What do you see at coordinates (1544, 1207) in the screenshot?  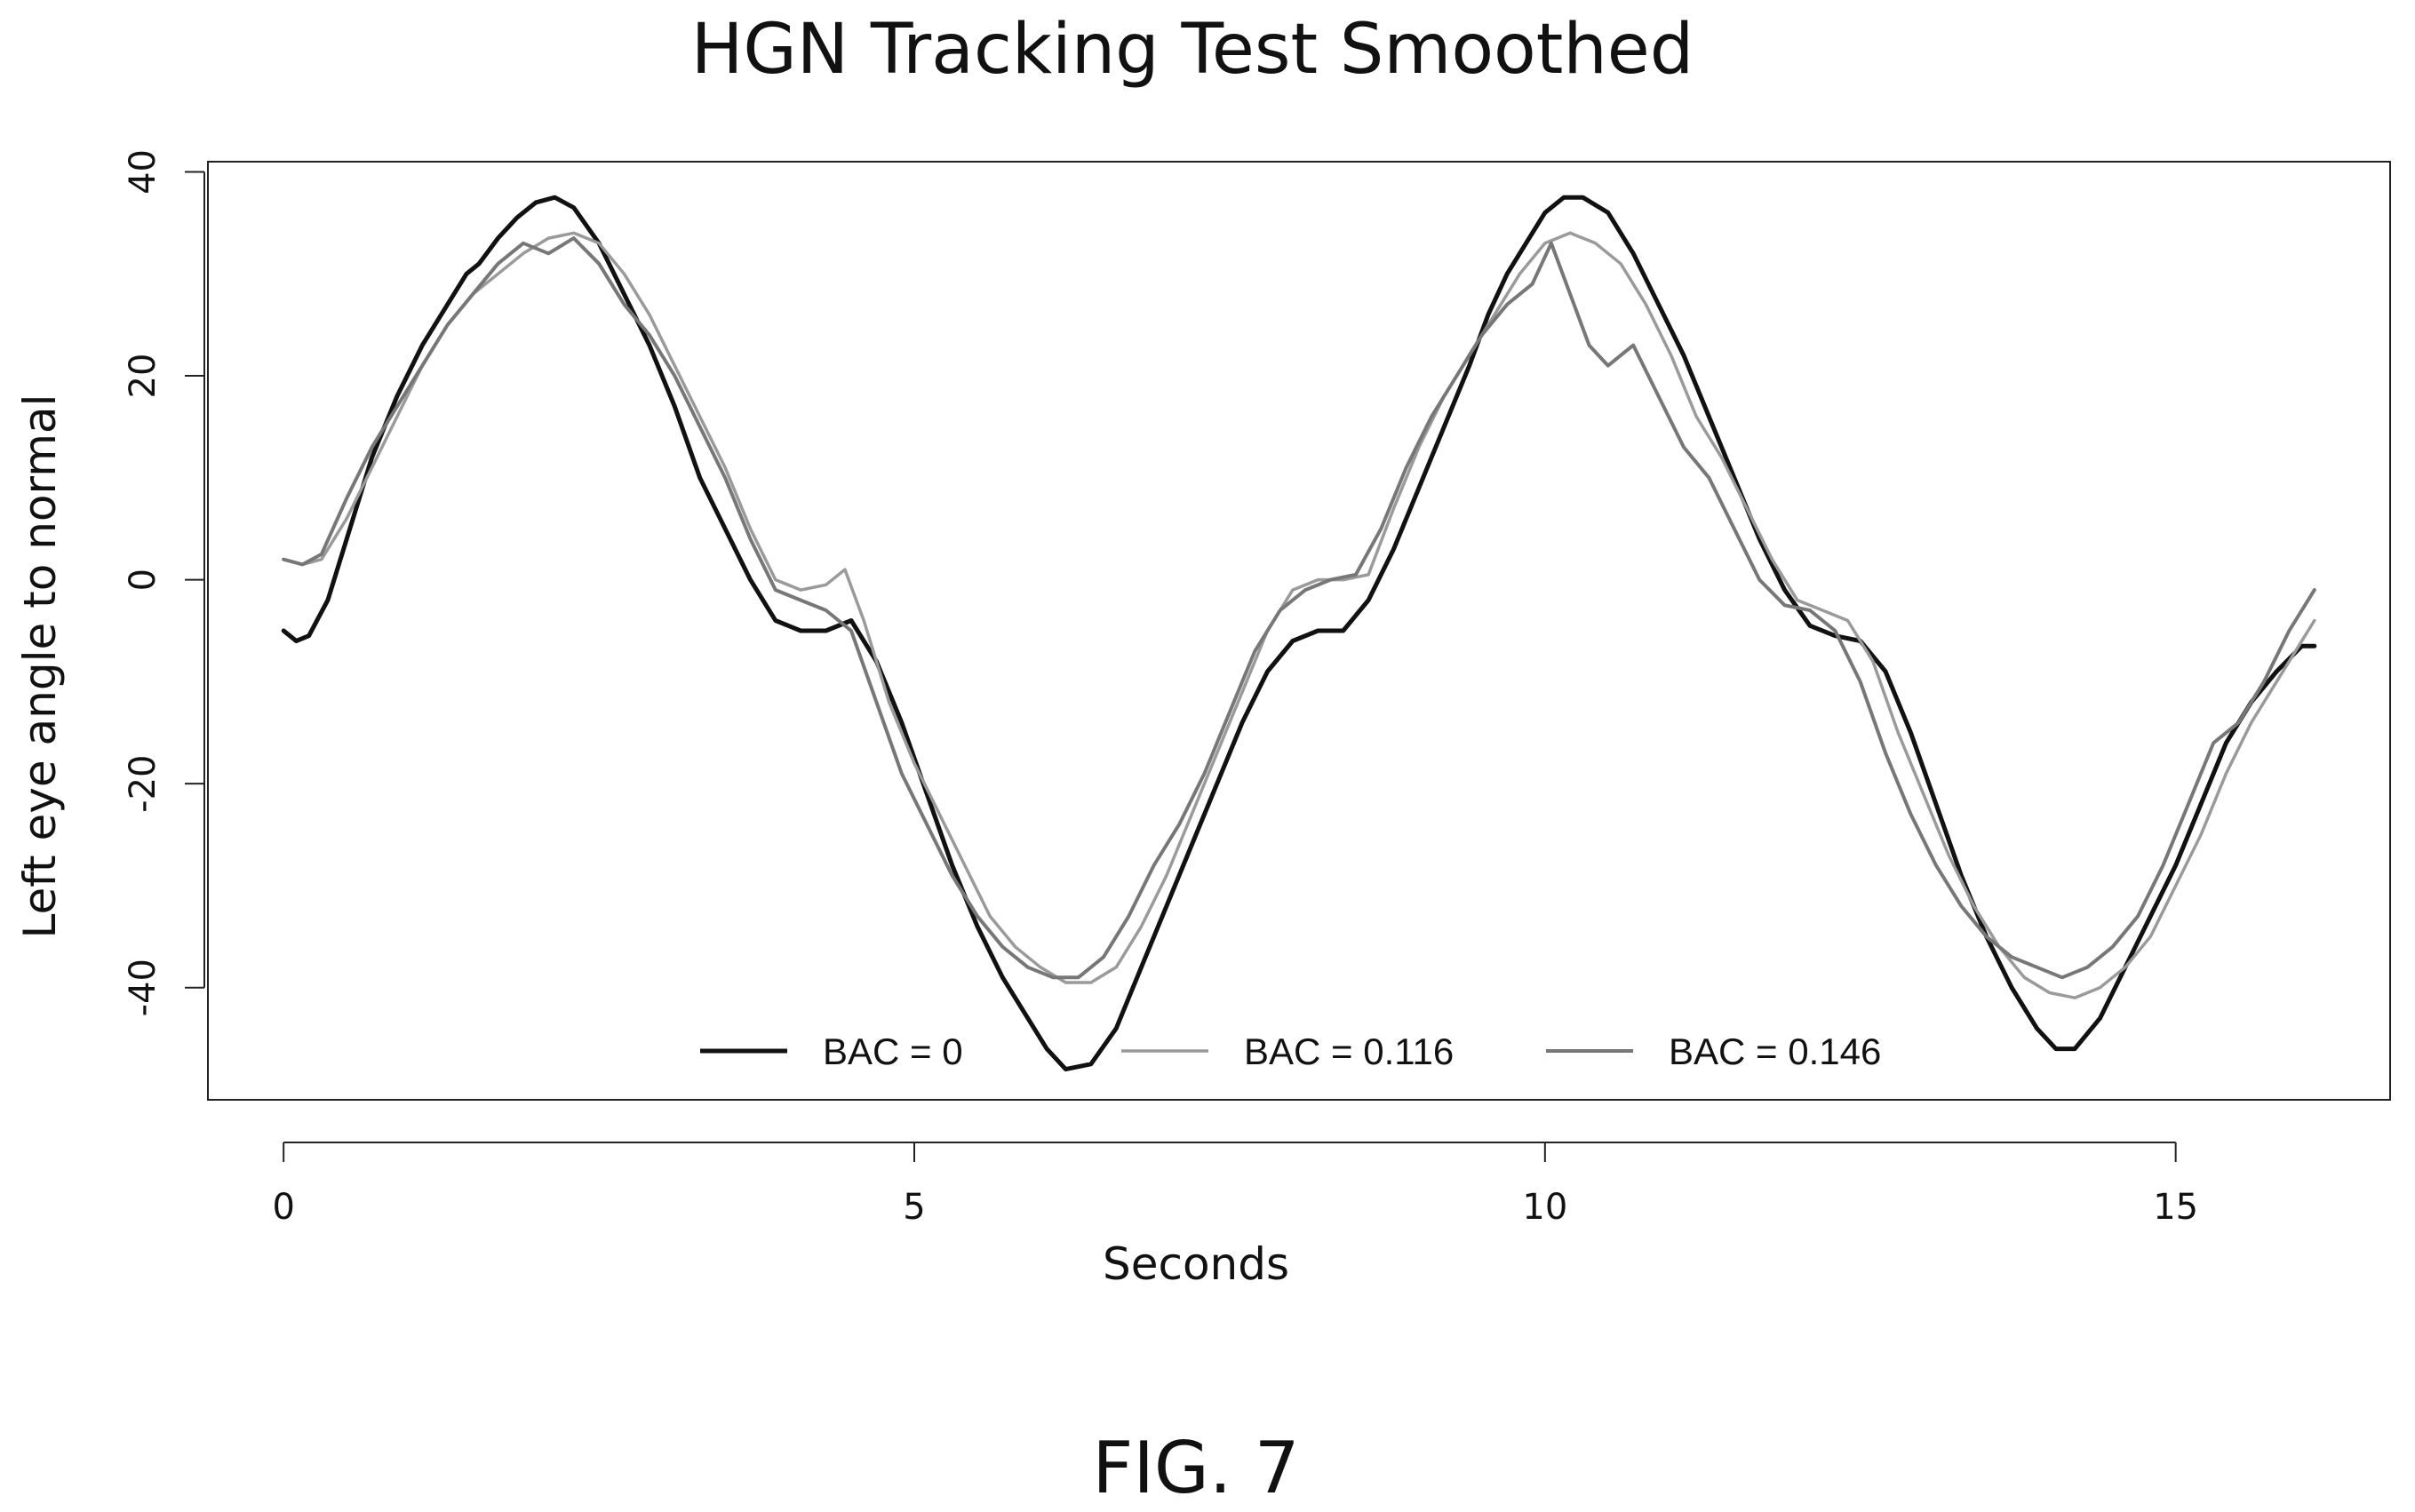 I see `x-tick-label: 10` at bounding box center [1544, 1207].